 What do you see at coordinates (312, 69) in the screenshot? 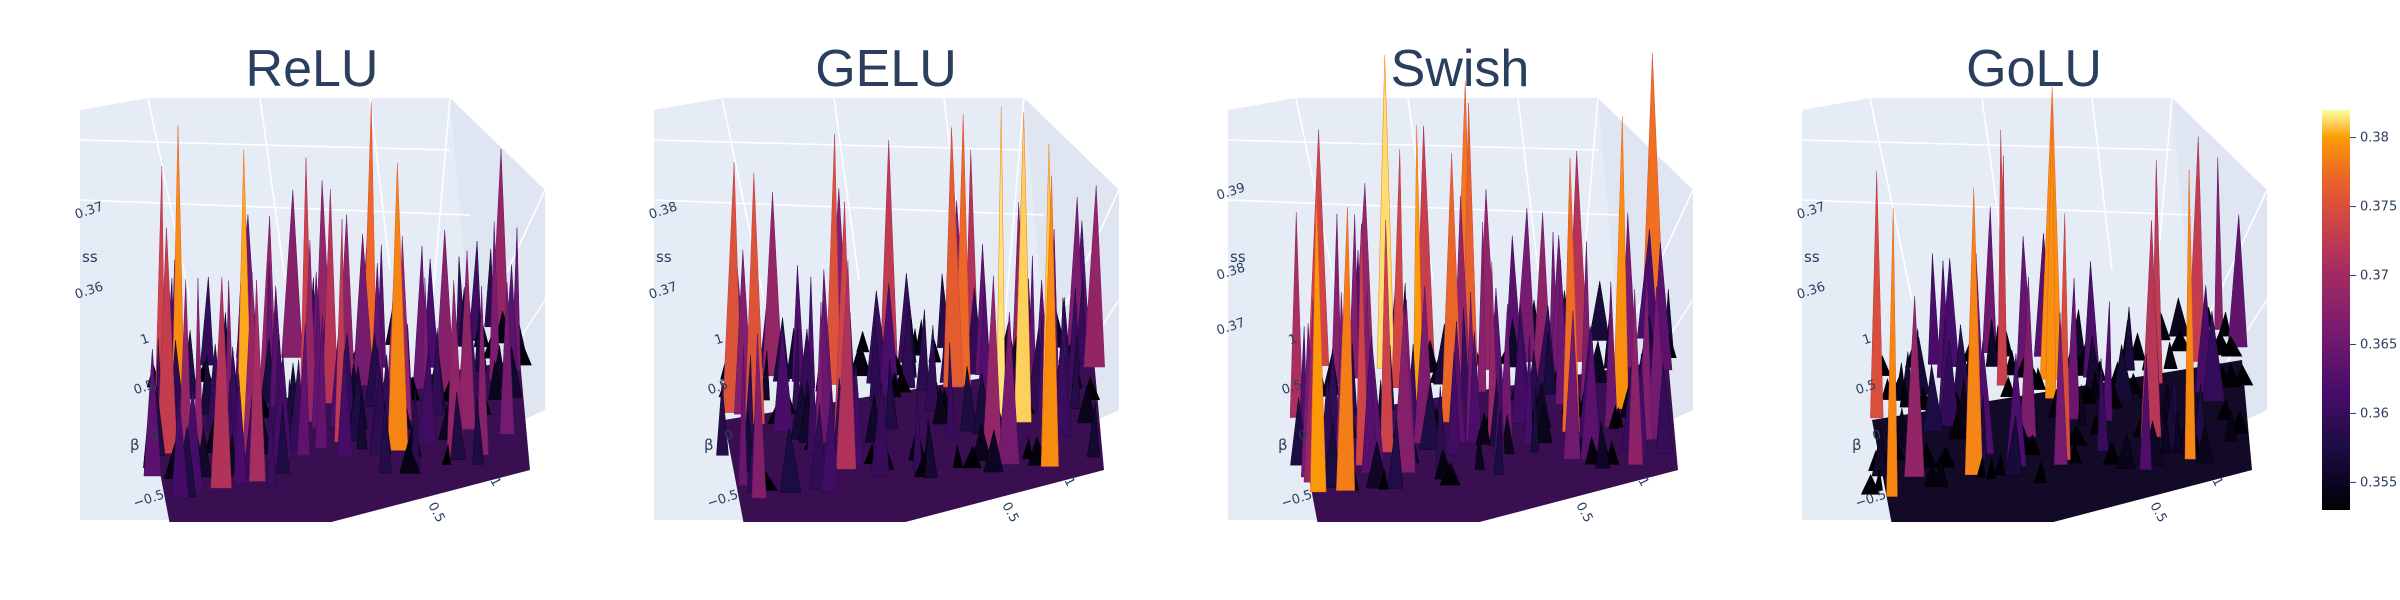
I see `panel-title: ReLU` at bounding box center [312, 69].